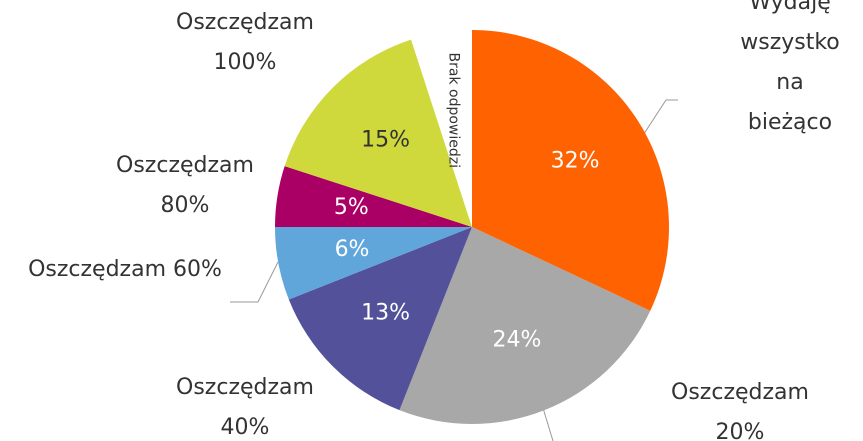 Image resolution: width=863 pixels, height=441 pixels. I want to click on value-label: 24%, so click(517, 340).